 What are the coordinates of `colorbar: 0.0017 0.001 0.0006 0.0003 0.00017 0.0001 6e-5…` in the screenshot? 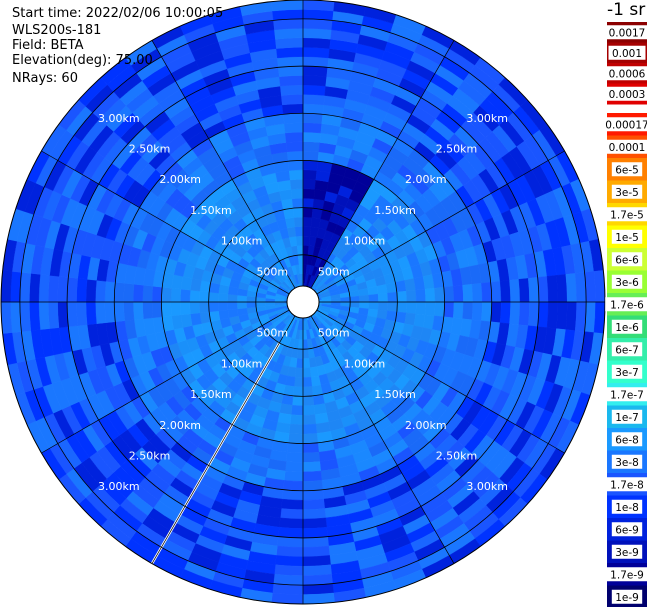 It's located at (624, 314).